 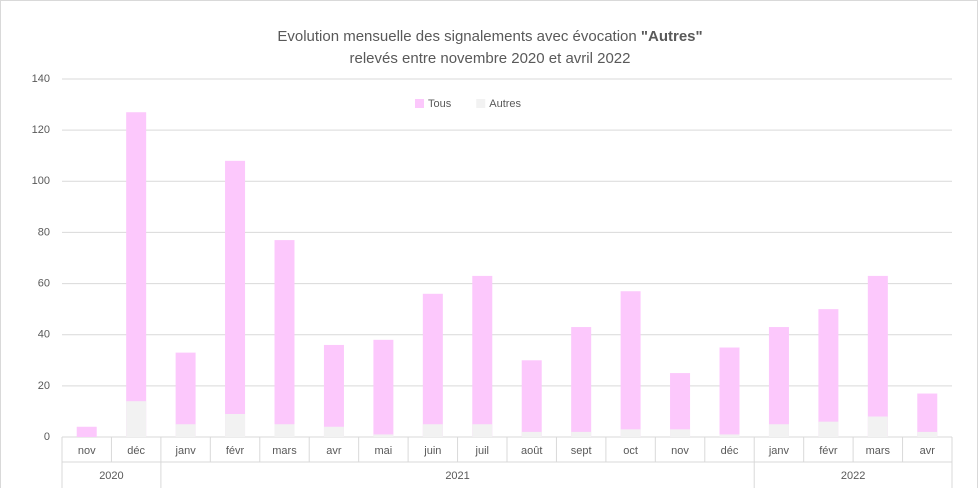 What do you see at coordinates (41, 130) in the screenshot?
I see `y-tick-label: 120` at bounding box center [41, 130].